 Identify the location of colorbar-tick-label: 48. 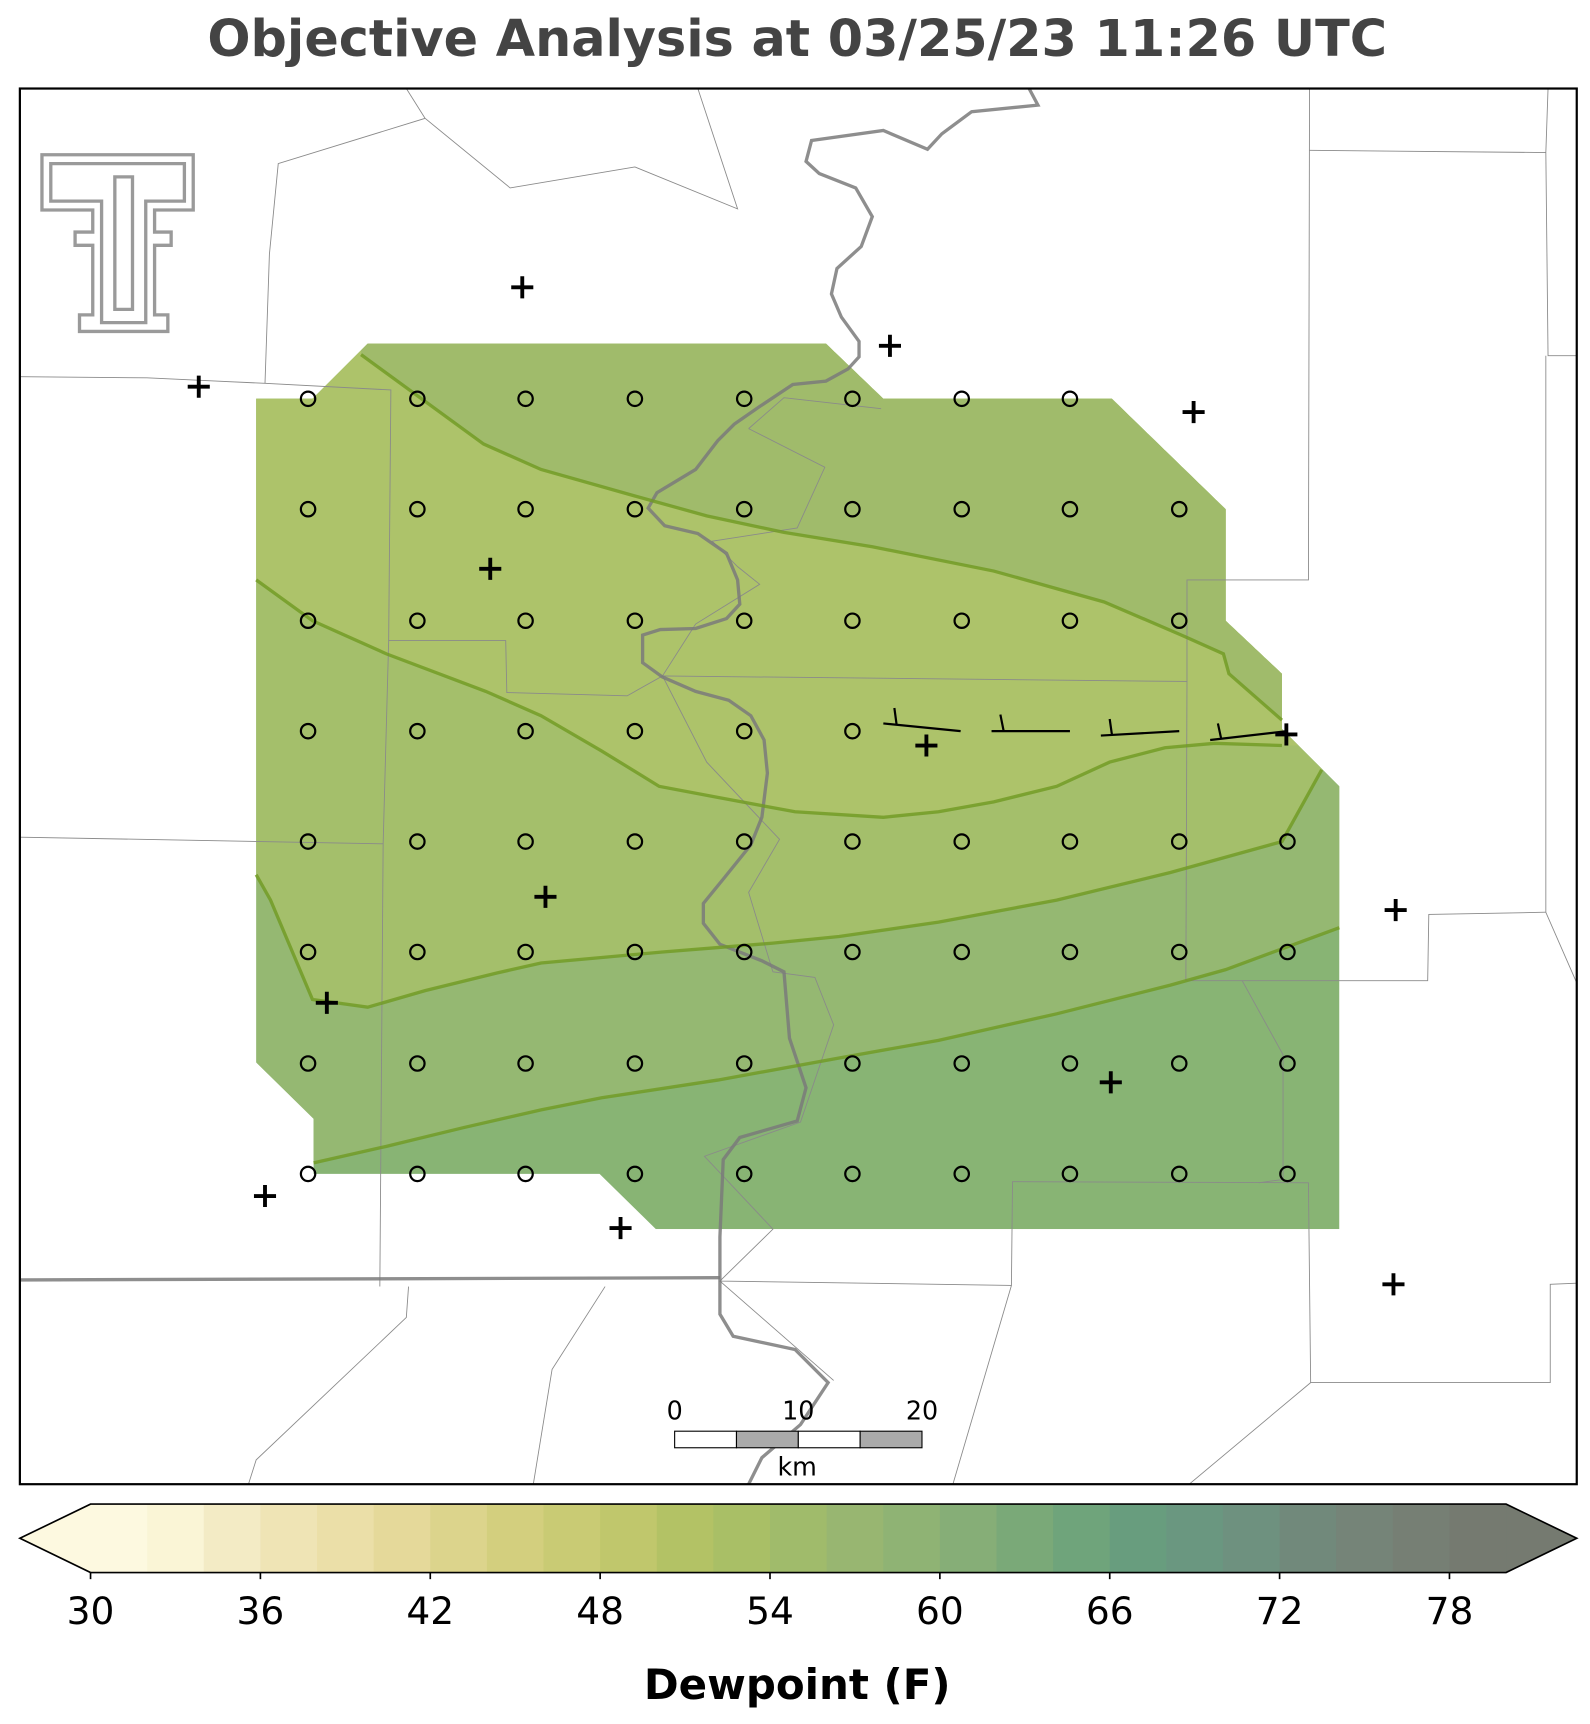
(600, 1611).